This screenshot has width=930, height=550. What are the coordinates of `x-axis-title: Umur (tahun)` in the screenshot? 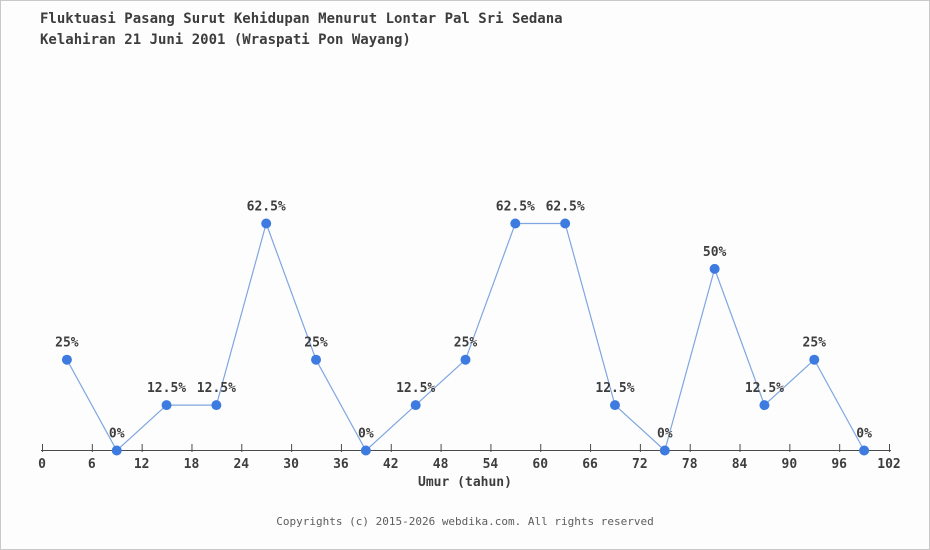 It's located at (465, 482).